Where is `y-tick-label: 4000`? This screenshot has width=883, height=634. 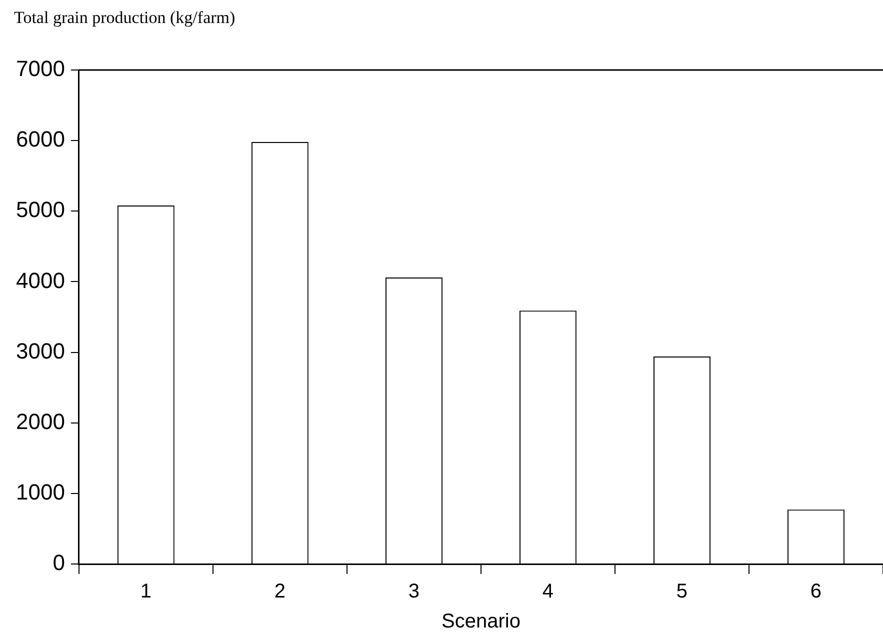 y-tick-label: 4000 is located at coordinates (40, 280).